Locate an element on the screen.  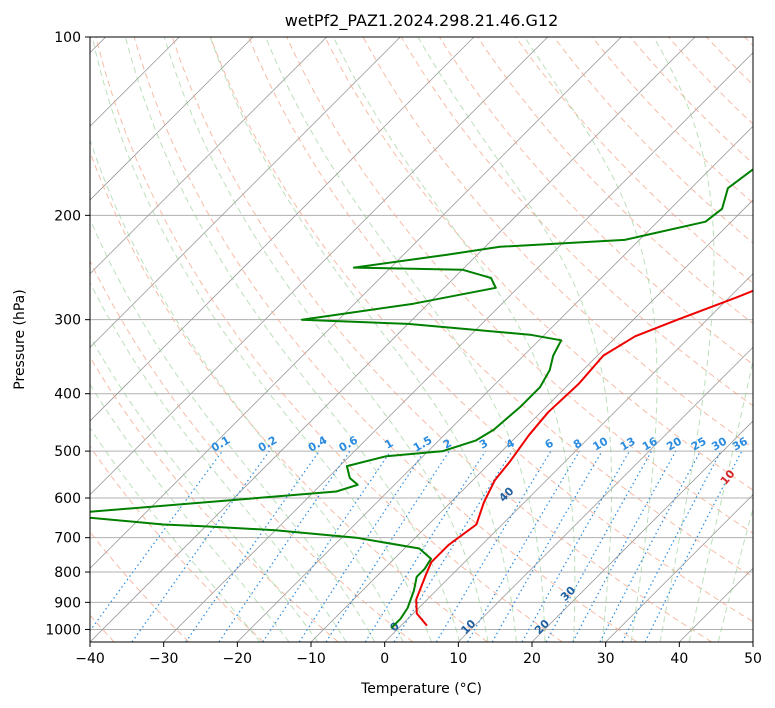
y-axis-label: Pressure (hPa) is located at coordinates (20, 339).